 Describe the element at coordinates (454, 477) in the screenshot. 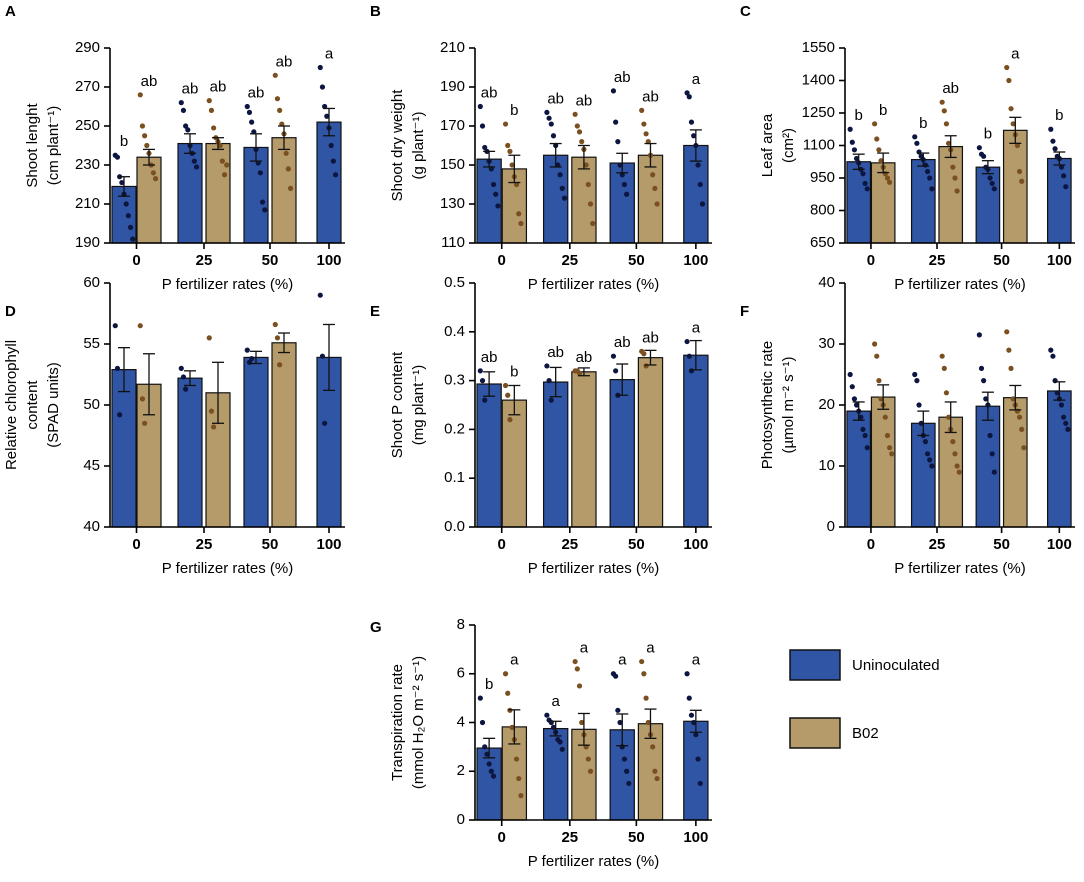

I see `y-tick-label: 0.1` at that location.